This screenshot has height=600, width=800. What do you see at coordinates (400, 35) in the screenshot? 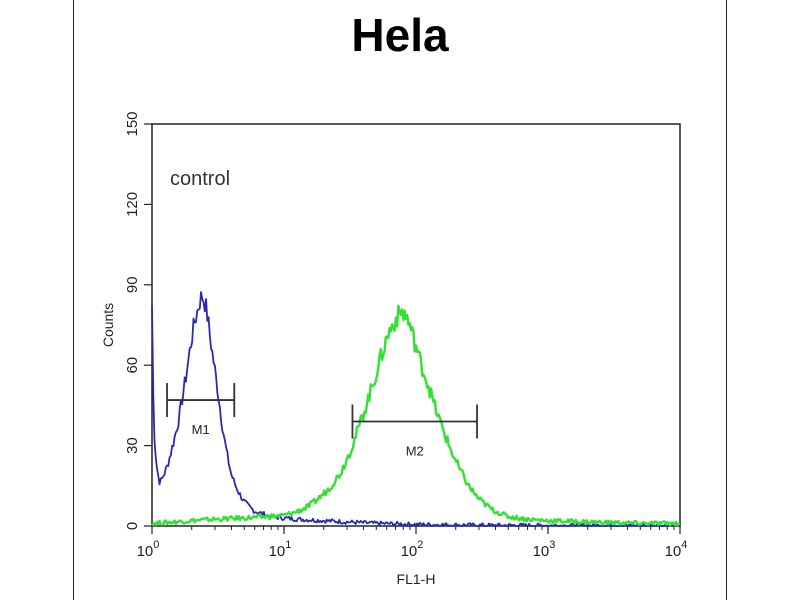
I see `chart-title: Hela` at bounding box center [400, 35].